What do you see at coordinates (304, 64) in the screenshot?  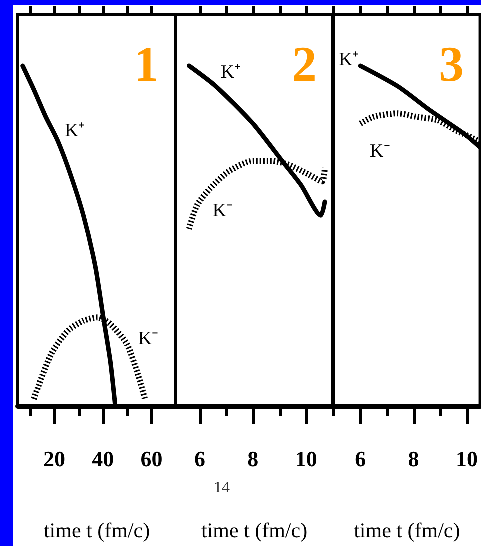 I see `chart-title: 2` at bounding box center [304, 64].